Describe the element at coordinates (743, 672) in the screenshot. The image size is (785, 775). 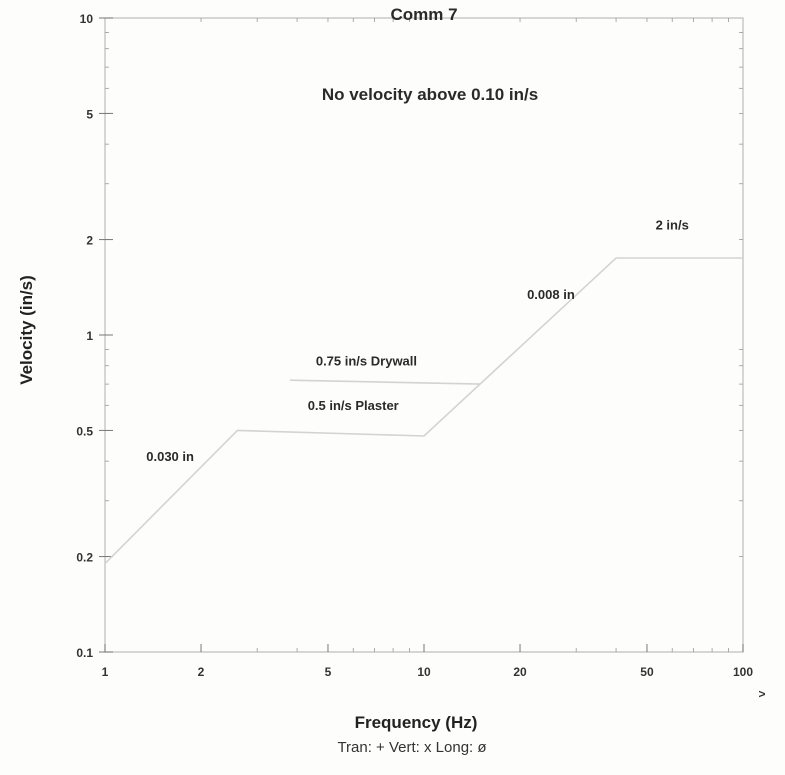
I see `x-tick-label: 100` at that location.